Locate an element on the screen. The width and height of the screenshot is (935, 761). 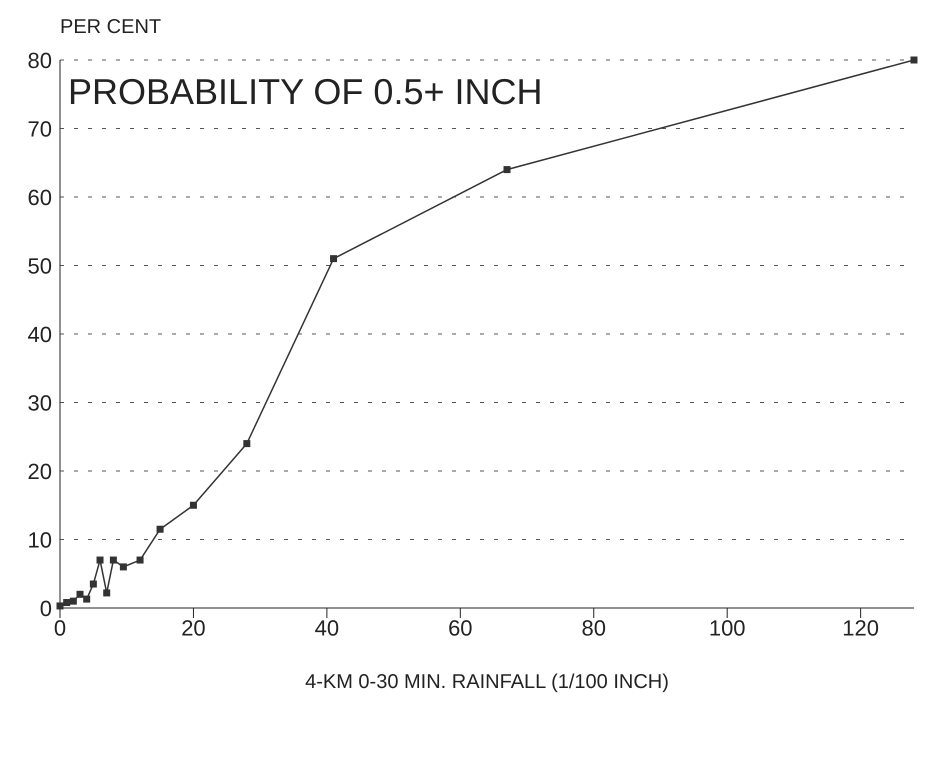
x-tick-label: 40 is located at coordinates (327, 628).